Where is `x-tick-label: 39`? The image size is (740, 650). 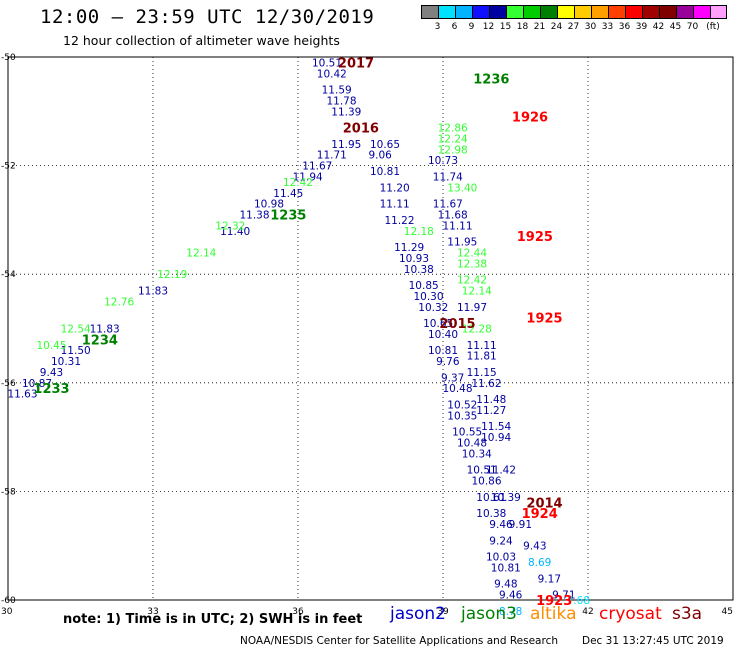
x-tick-label: 39 is located at coordinates (443, 612).